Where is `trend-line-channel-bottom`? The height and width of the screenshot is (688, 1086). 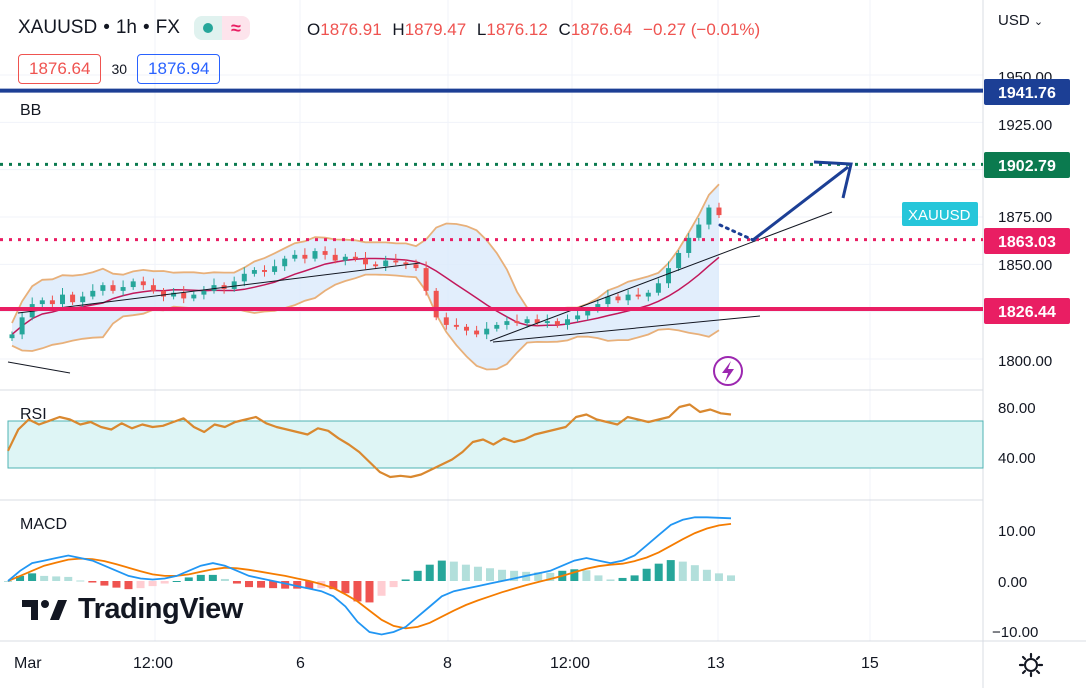 trend-line-channel-bottom is located at coordinates (626, 329).